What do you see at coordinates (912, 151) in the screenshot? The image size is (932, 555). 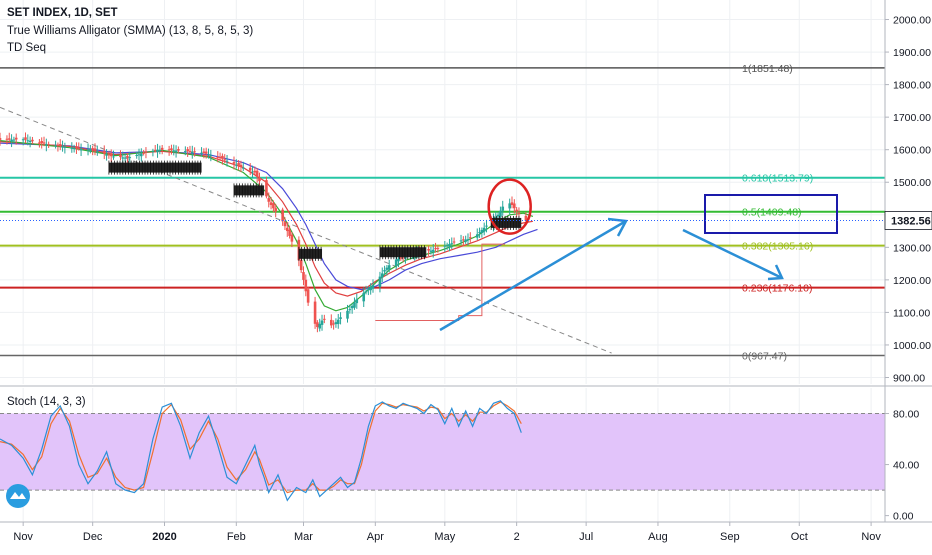 I see `price-tick-label: 1600.00` at bounding box center [912, 151].